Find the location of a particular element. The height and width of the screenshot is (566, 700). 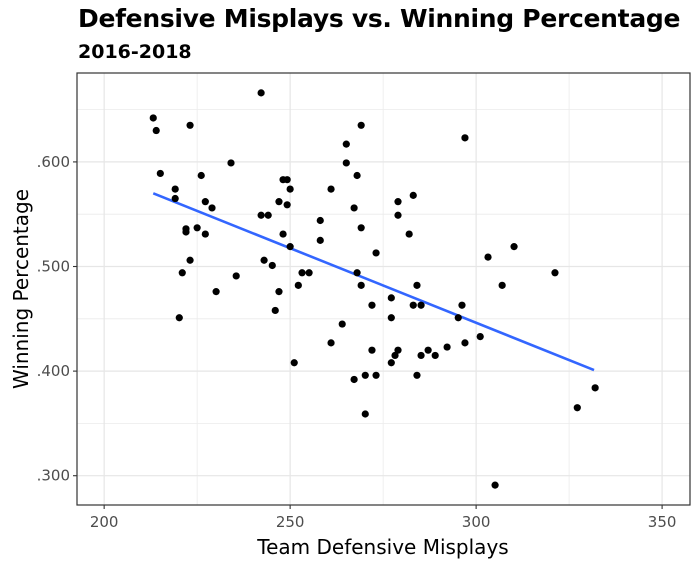

x-tick-label: 200 is located at coordinates (104, 522).